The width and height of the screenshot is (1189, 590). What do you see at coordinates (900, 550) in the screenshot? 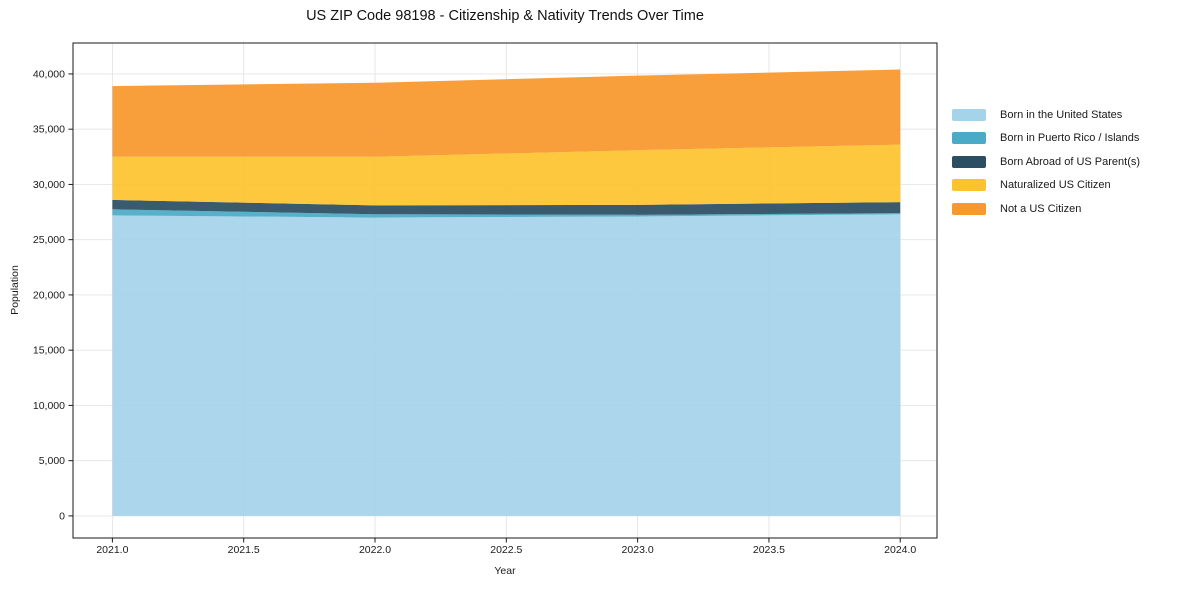
I see `x-tick-label: 2024.0` at bounding box center [900, 550].